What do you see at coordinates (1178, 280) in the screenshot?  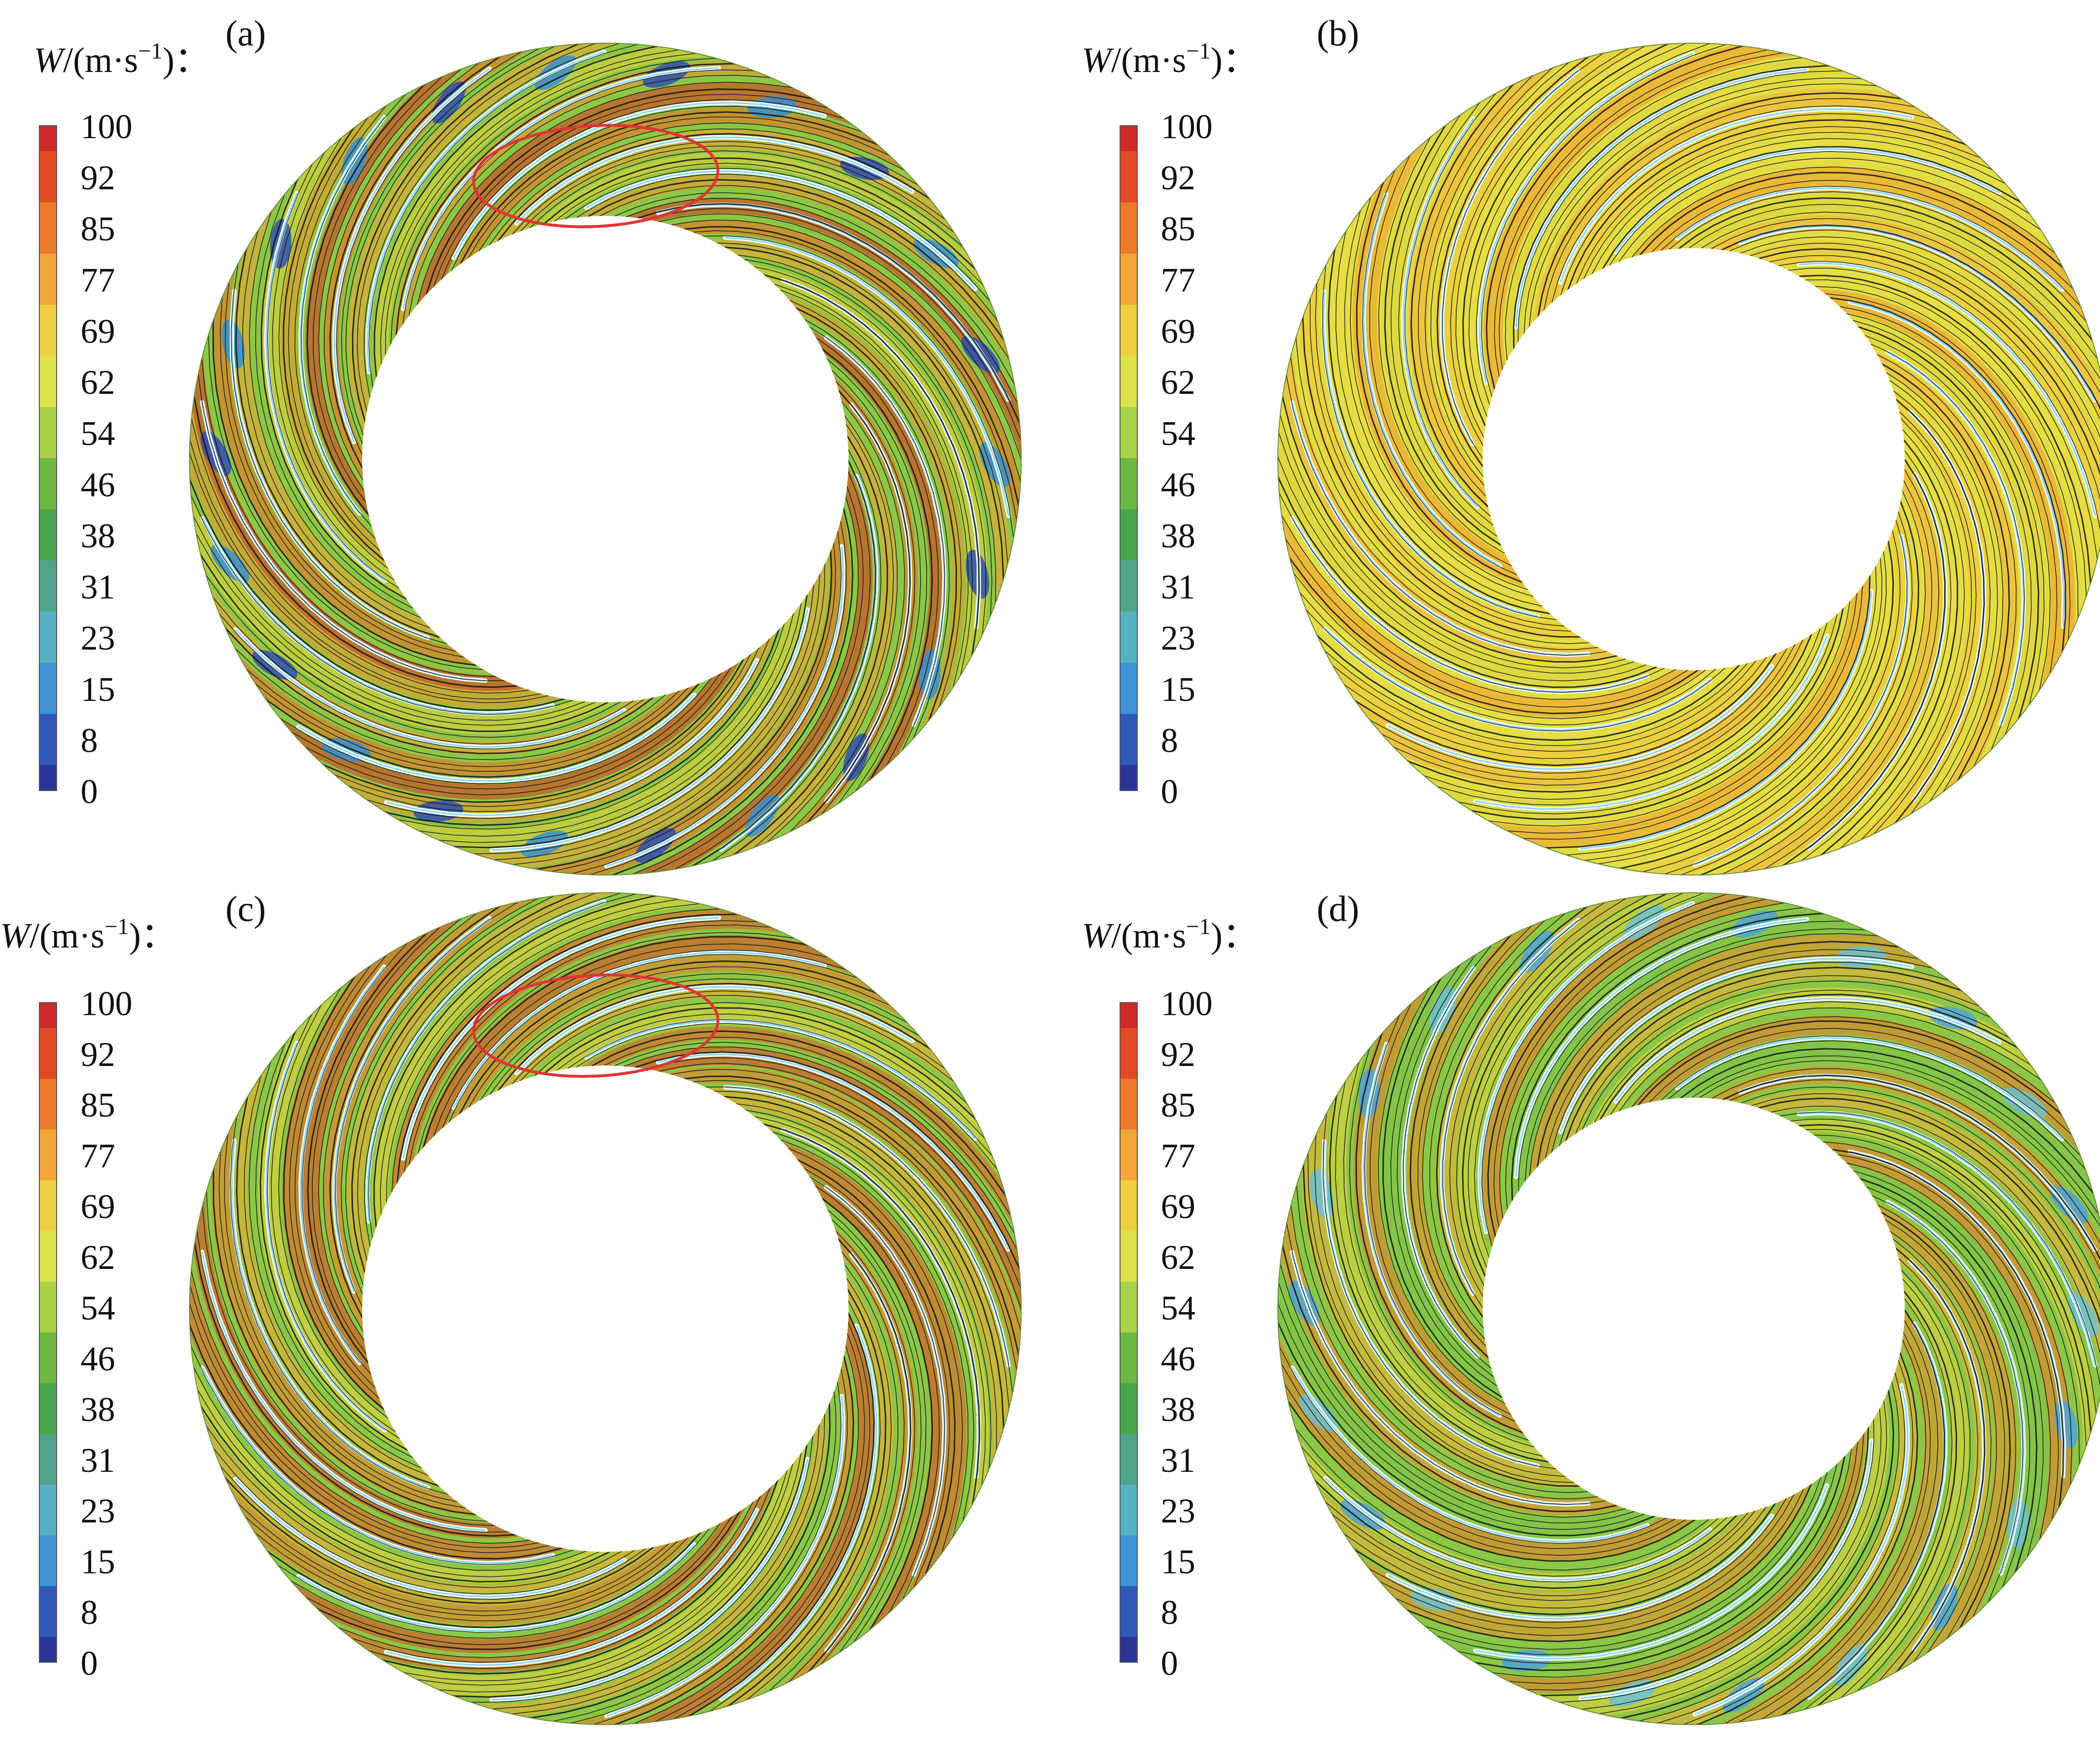 I see `colorbar-tick-label: 77` at bounding box center [1178, 280].